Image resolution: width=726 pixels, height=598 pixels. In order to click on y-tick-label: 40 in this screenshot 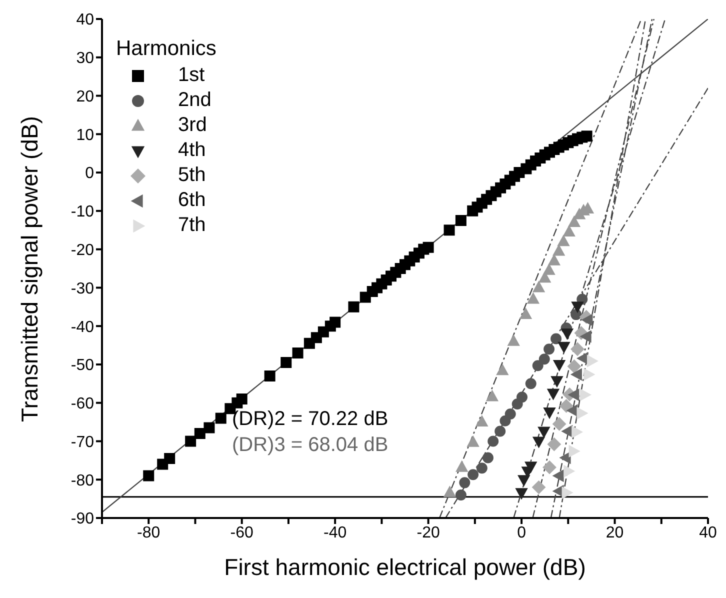, I will do `click(85, 20)`.